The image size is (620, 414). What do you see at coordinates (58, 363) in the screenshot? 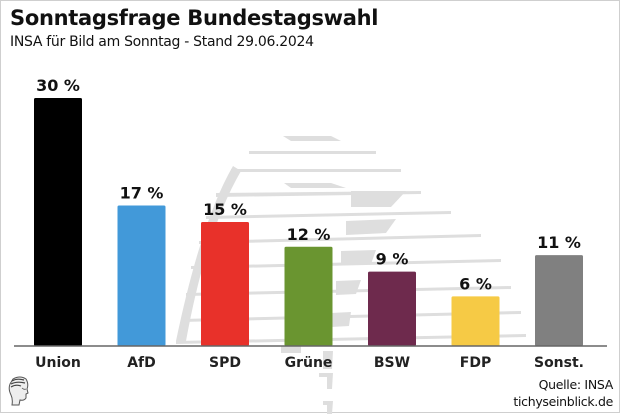
I see `category-label: Union` at bounding box center [58, 363].